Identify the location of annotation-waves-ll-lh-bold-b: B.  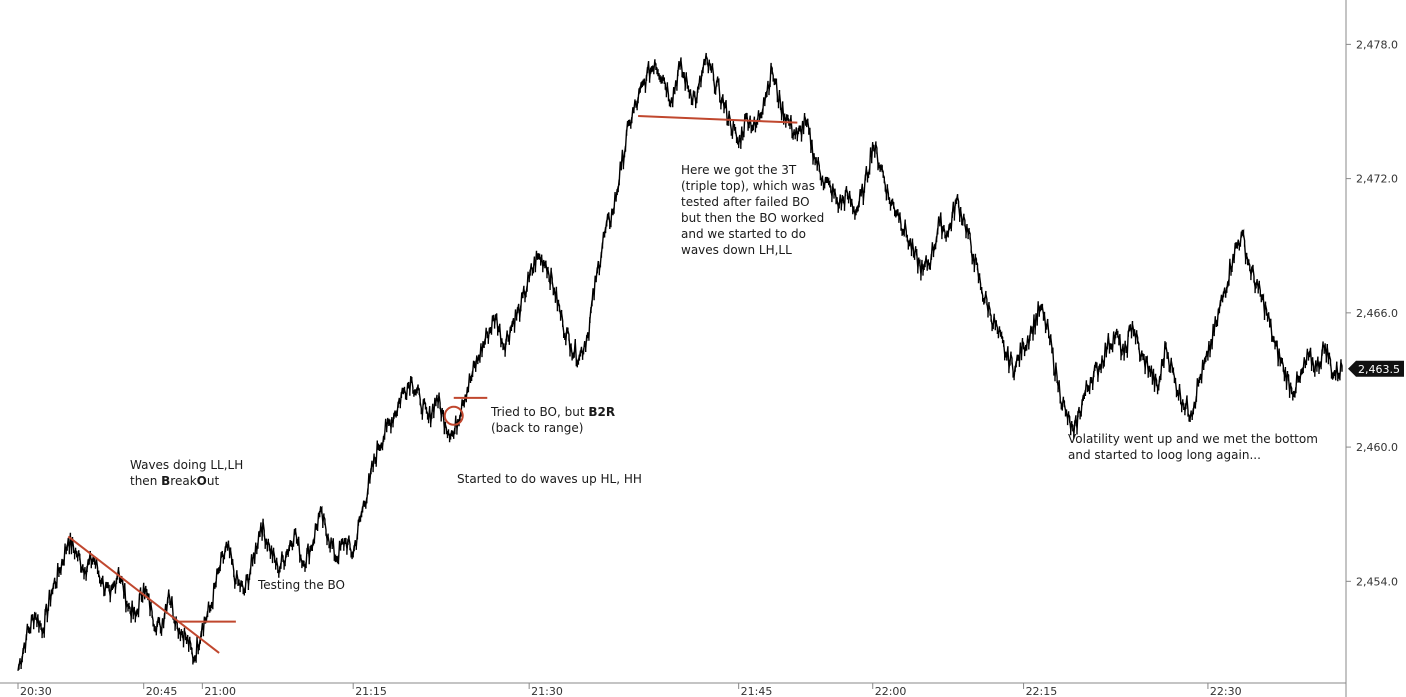
(166, 481).